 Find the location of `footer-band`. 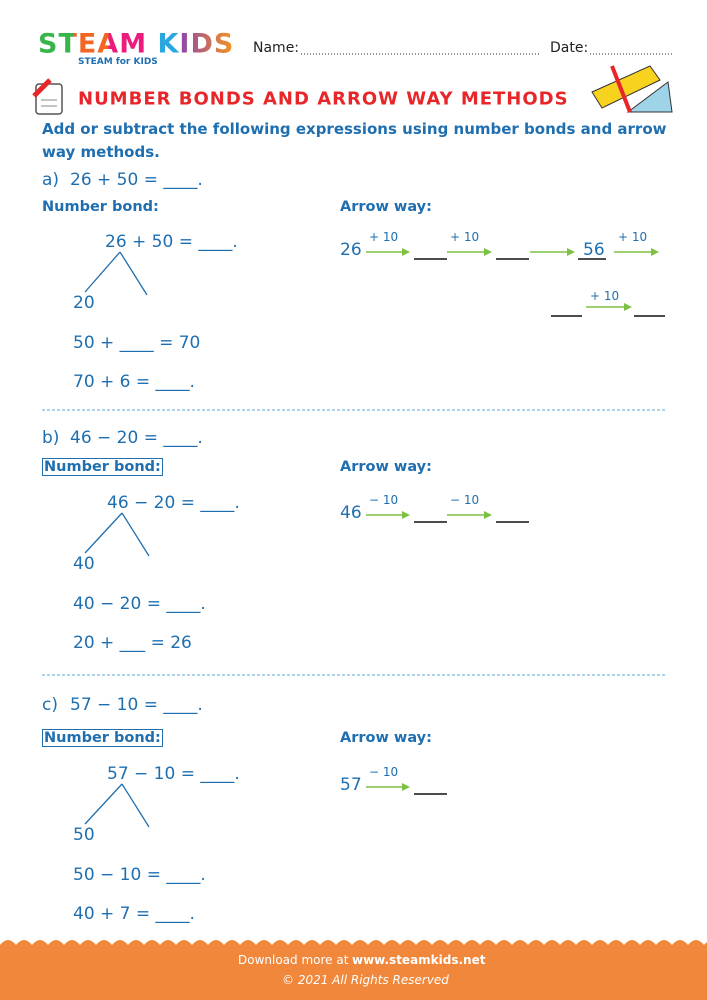

footer-band is located at coordinates (353, 970).